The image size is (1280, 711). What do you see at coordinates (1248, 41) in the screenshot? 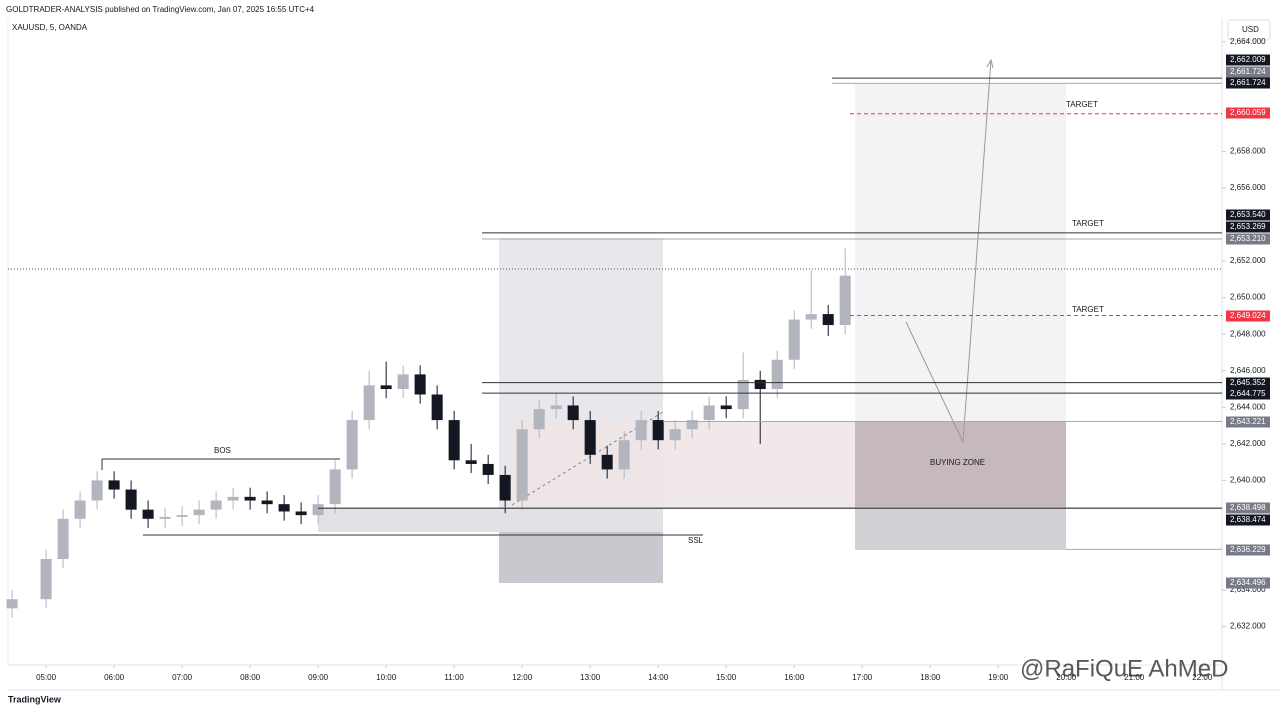
I see `y-tick-label: 2,664.000` at bounding box center [1248, 41].